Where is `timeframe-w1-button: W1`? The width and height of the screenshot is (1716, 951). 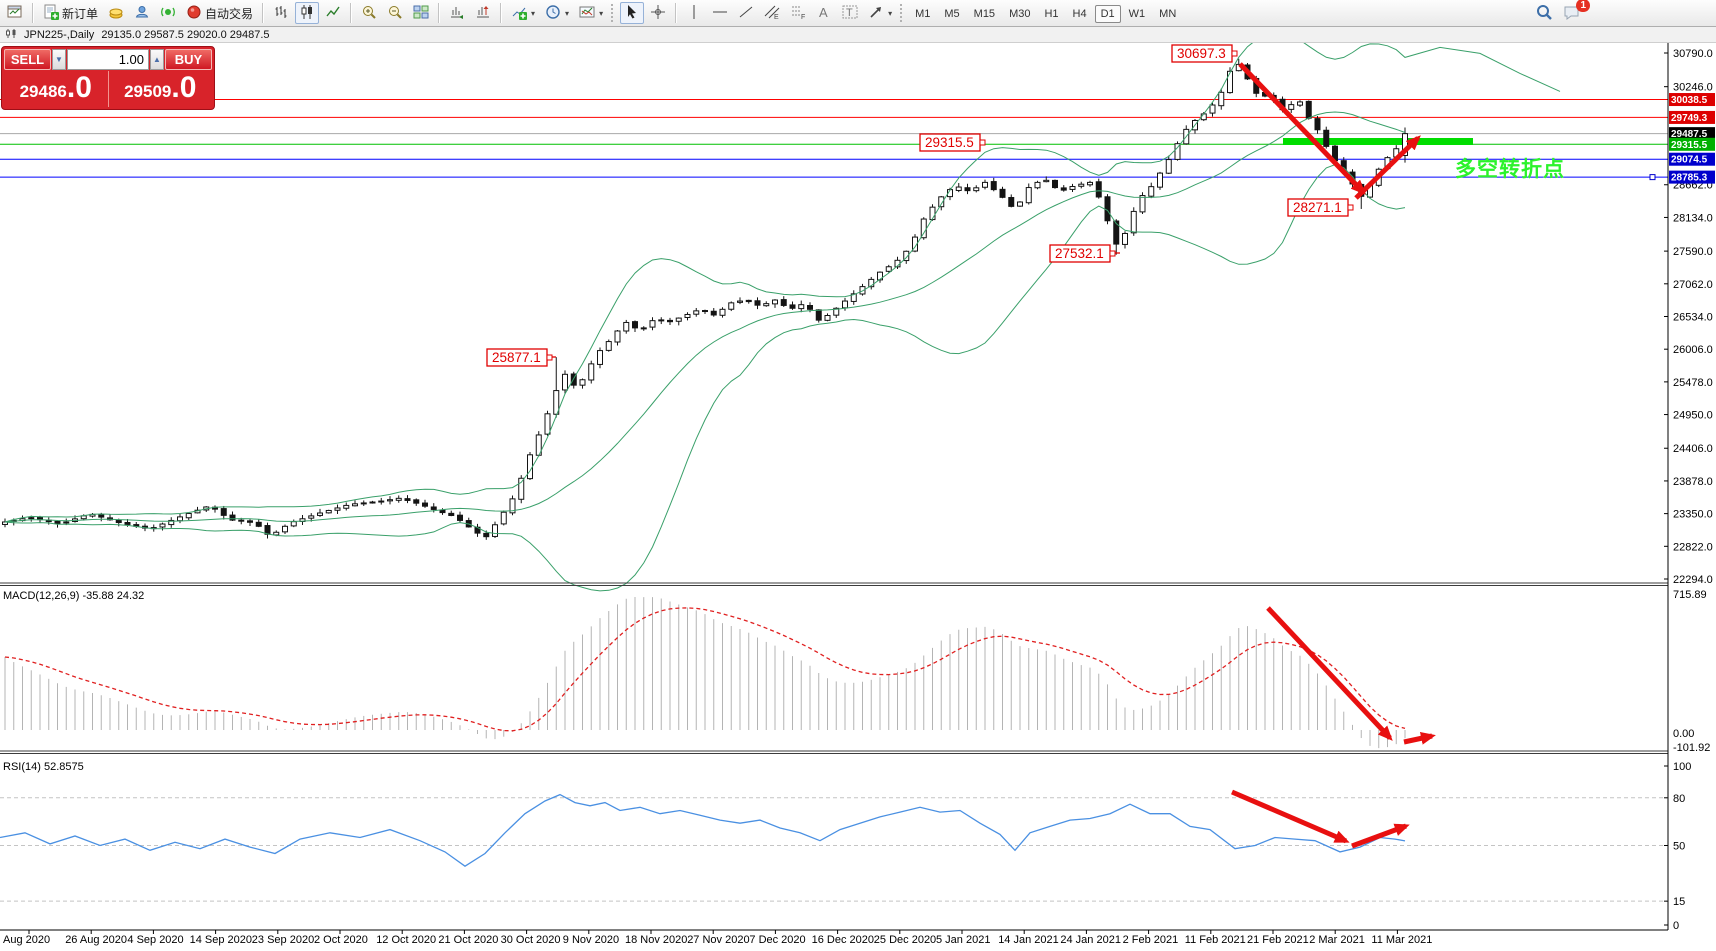 timeframe-w1-button: W1 is located at coordinates (1137, 14).